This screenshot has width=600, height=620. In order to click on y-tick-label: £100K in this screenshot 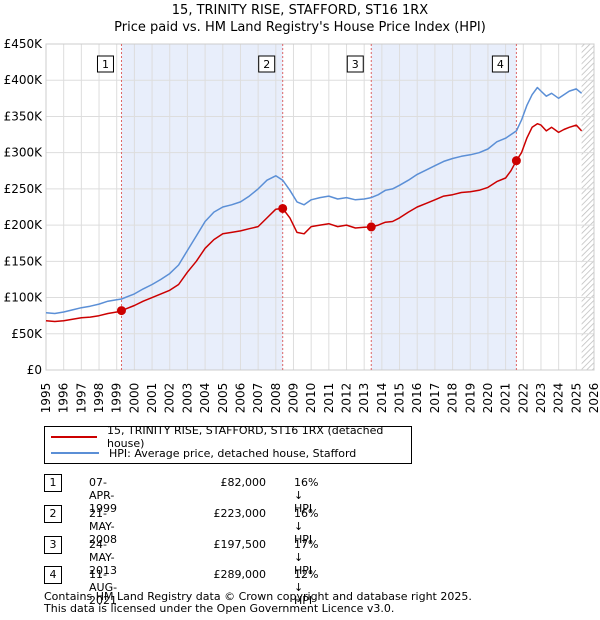, I will do `click(24, 298)`.